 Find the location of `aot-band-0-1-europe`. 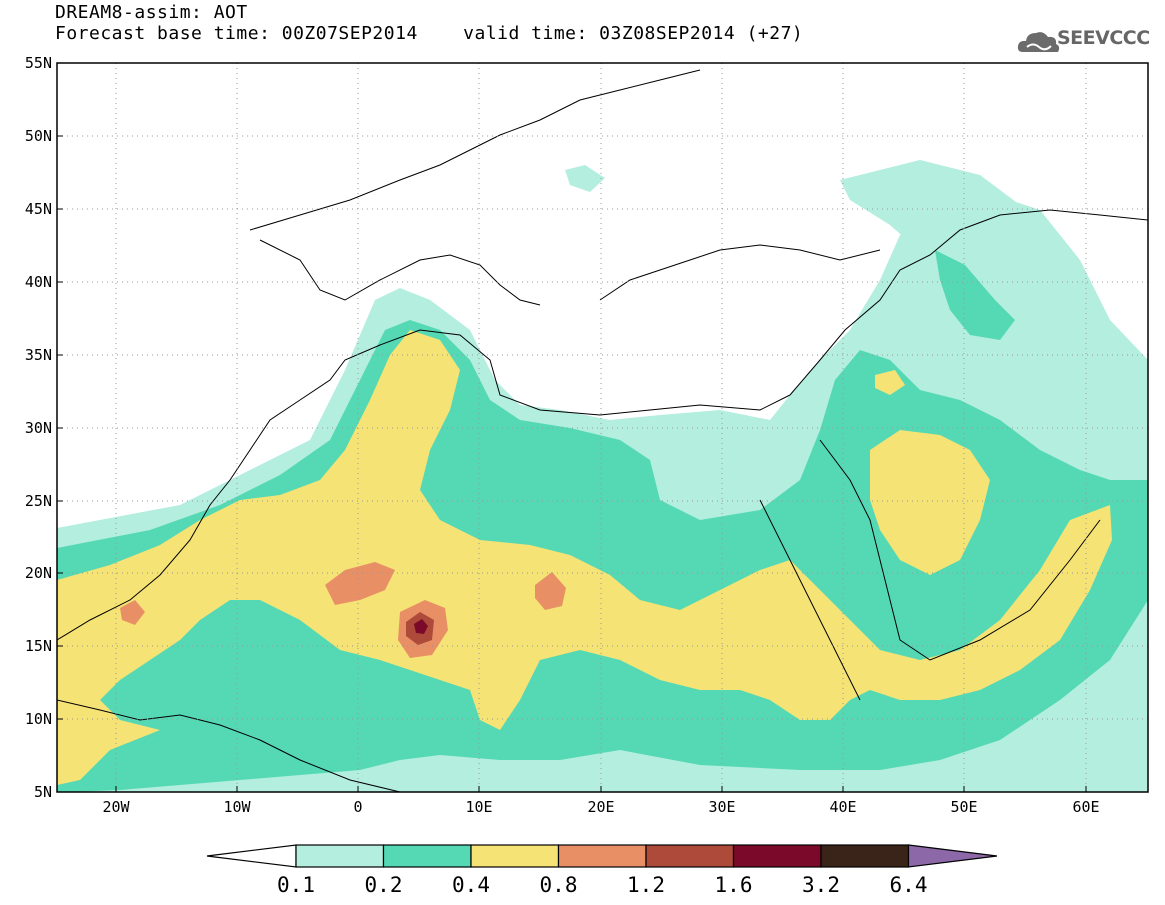

aot-band-0-1-europe is located at coordinates (585, 178).